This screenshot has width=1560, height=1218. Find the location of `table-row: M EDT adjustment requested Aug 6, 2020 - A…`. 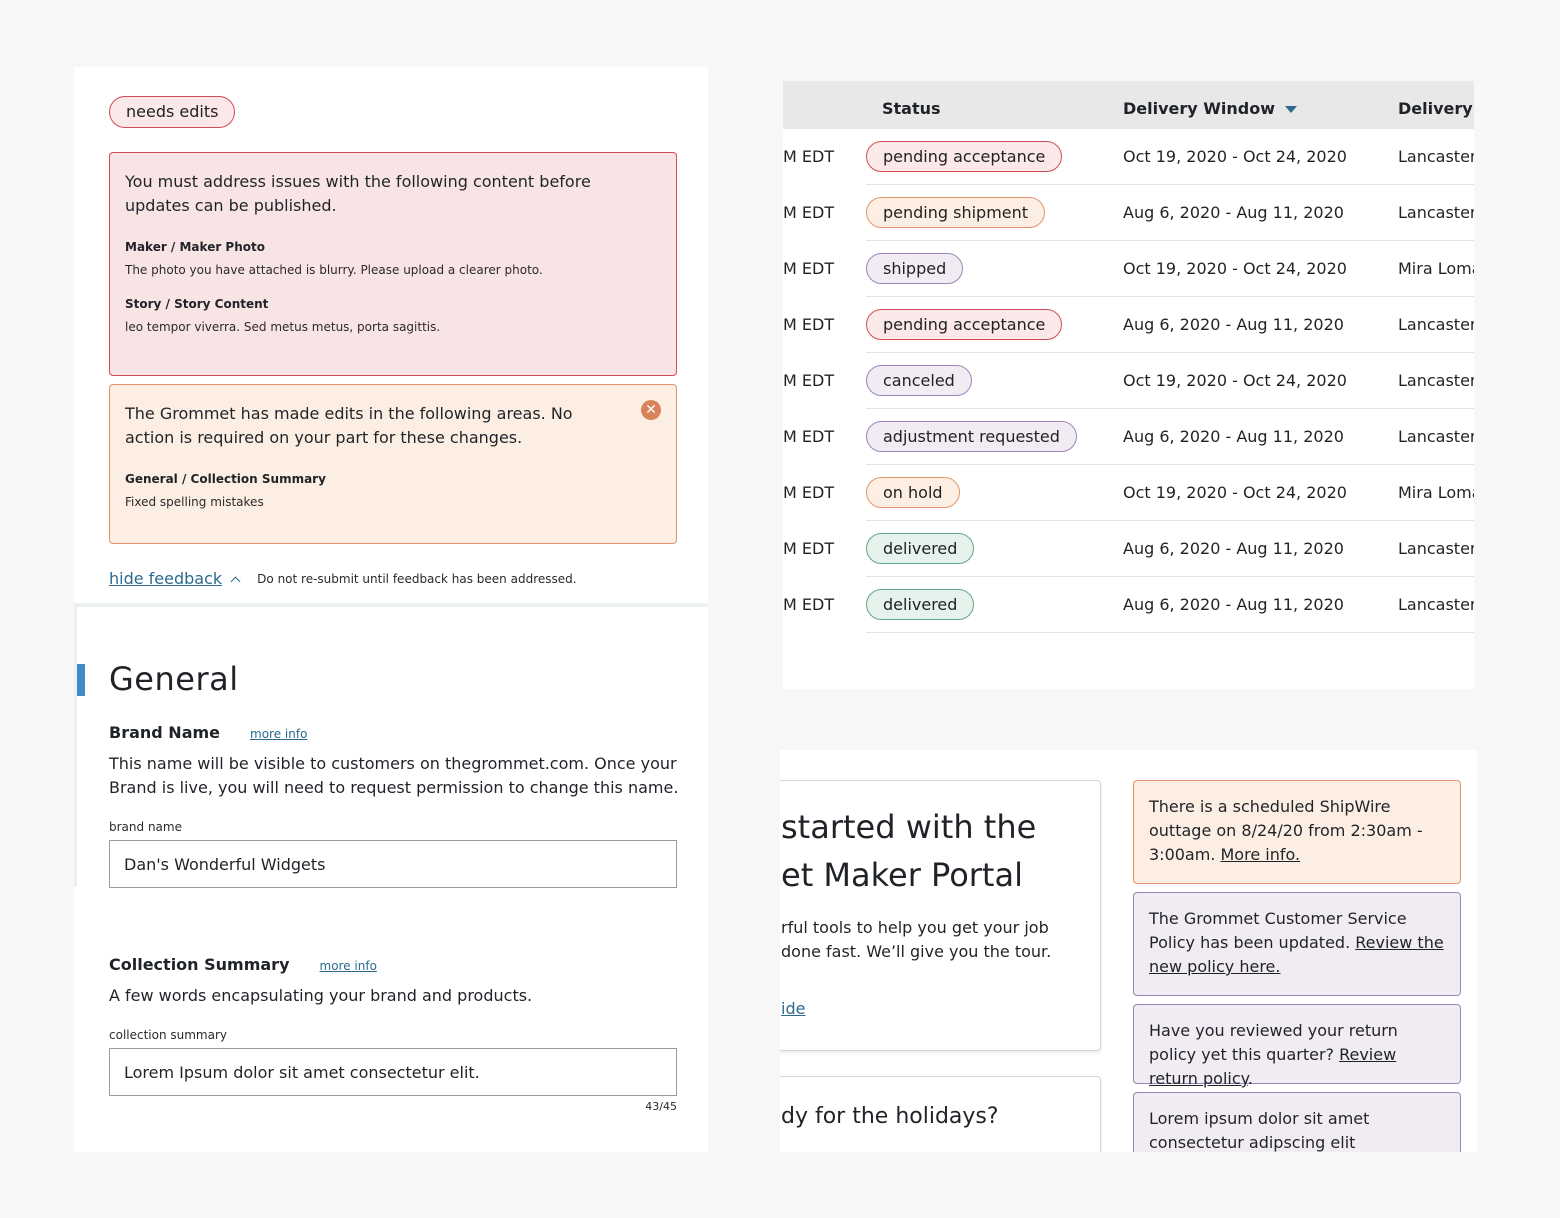

table-row: M EDT adjustment requested Aug 6, 2020 - A… is located at coordinates (1128, 437).